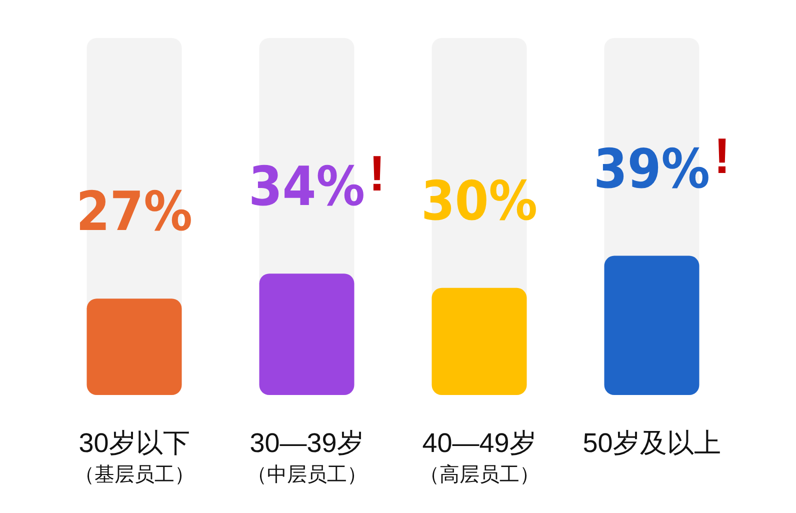 The width and height of the screenshot is (796, 513). Describe the element at coordinates (479, 457) in the screenshot. I see `x-tick-label: 40—49岁（高层员工）` at that location.